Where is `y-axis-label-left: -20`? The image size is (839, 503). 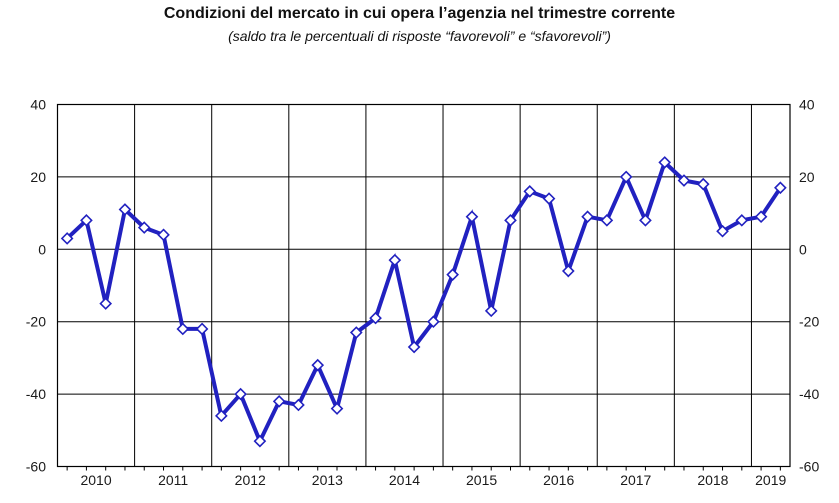
y-axis-label-left: -20 is located at coordinates (36, 322).